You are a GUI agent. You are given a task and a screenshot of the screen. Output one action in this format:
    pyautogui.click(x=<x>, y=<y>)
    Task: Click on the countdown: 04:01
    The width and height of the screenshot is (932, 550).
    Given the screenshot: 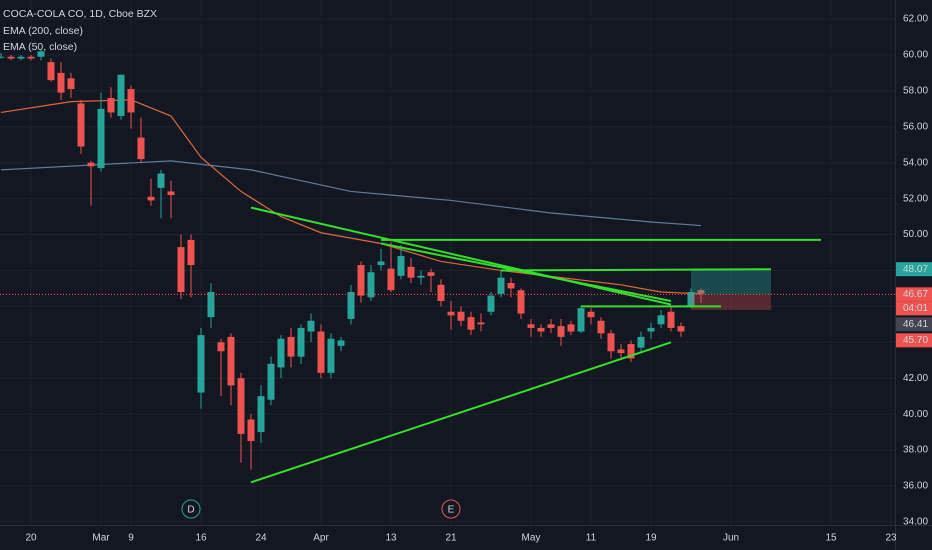 What is the action you would take?
    pyautogui.click(x=915, y=308)
    